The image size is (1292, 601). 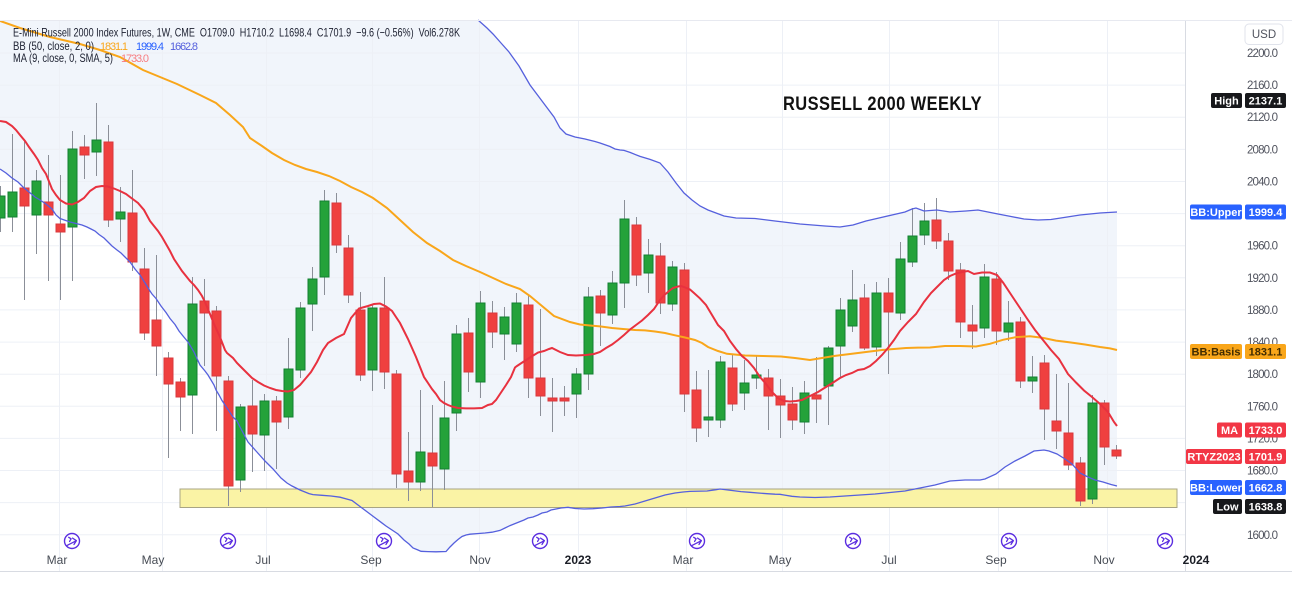 I want to click on svg-text: USD, so click(x=1264, y=35).